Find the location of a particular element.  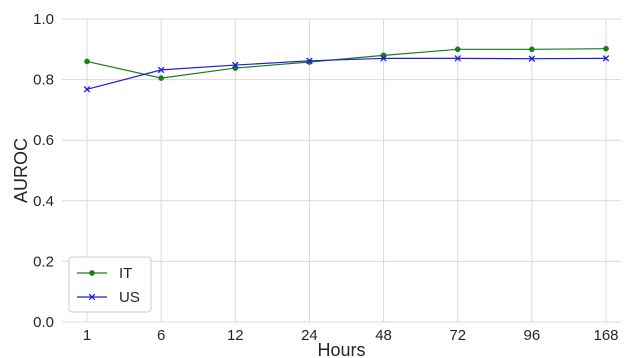

y-tick-label: 0.8 is located at coordinates (43, 80).